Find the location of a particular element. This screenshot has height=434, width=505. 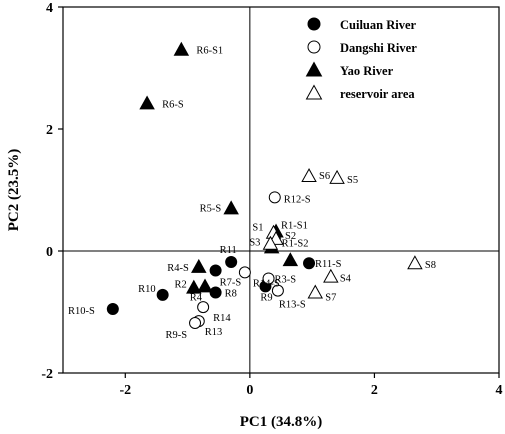

point-label: S2 is located at coordinates (290, 236).